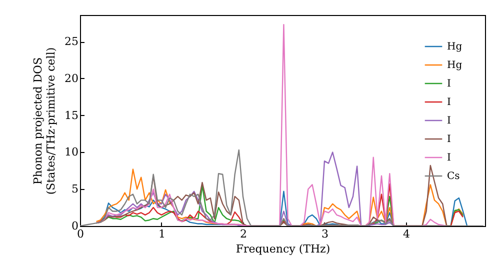 This screenshot has width=500, height=280. I want to click on x-axis-title: Frequency (THz), so click(283, 249).